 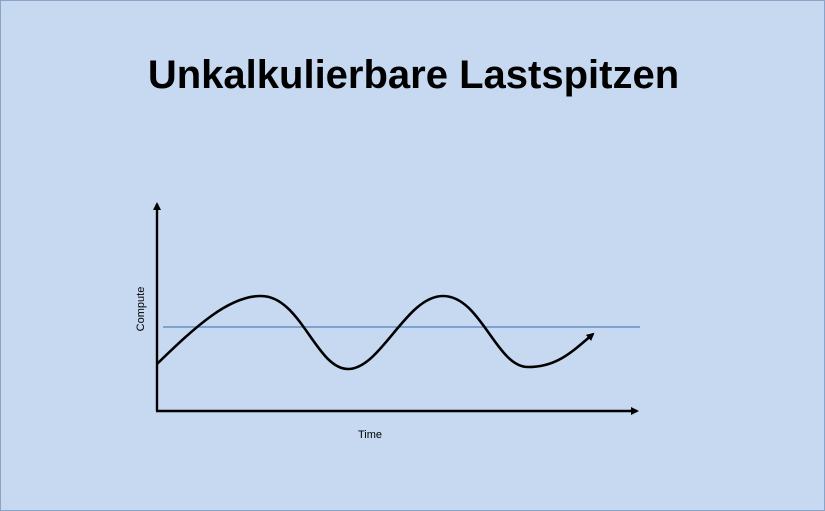 What do you see at coordinates (141, 309) in the screenshot?
I see `y-axis-label: Compute` at bounding box center [141, 309].